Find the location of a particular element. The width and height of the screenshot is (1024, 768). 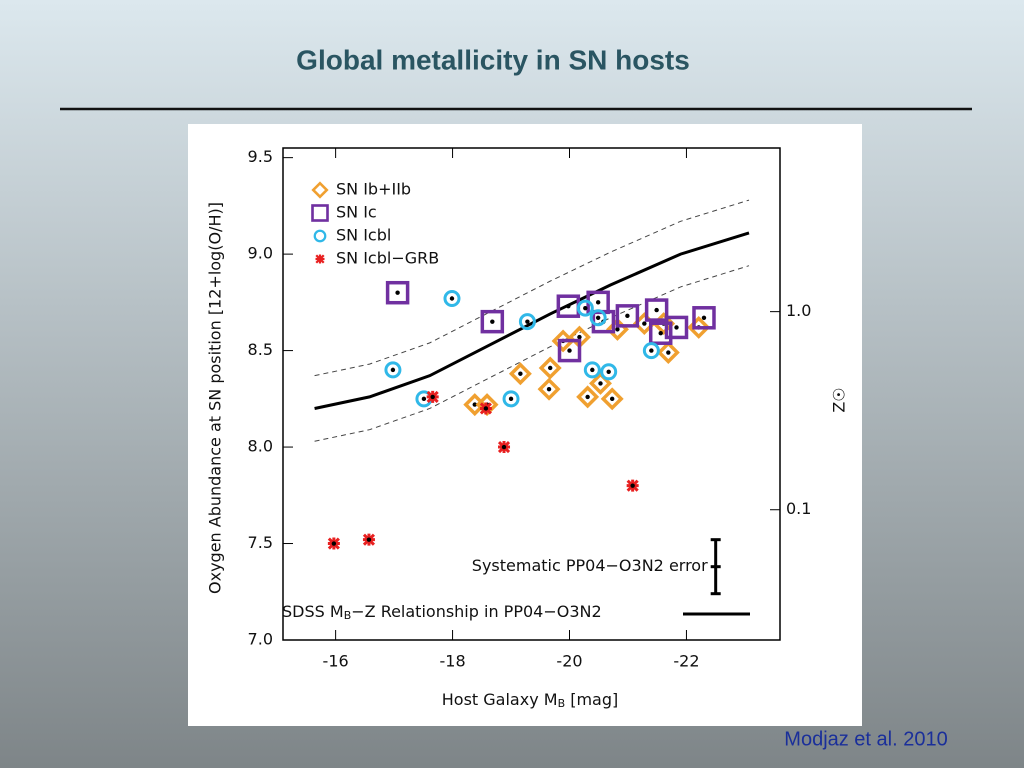

legend-label: SN Icbl−GRB is located at coordinates (387, 258).